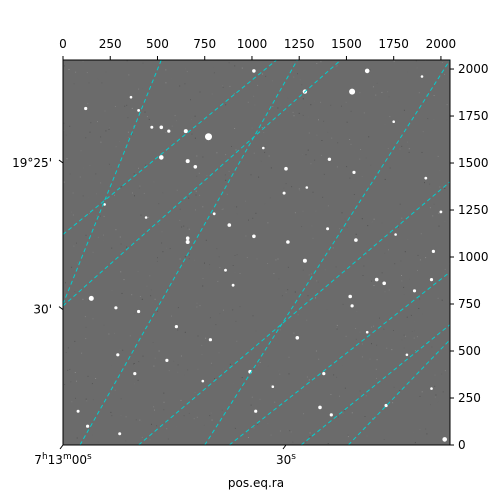 The image size is (500, 500). I want to click on dec-tick-label: 30', so click(42, 310).